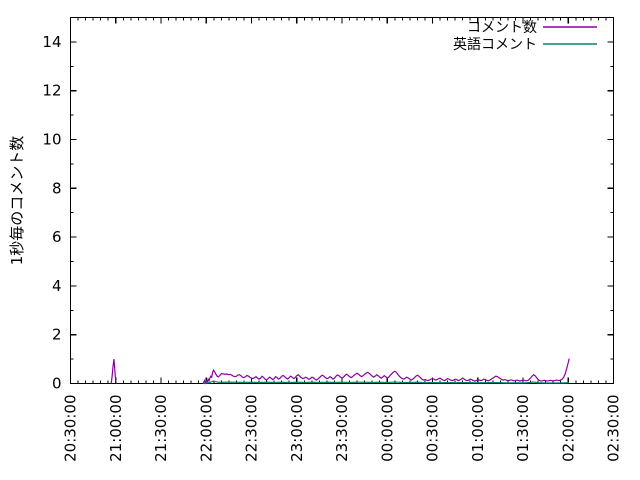  What do you see at coordinates (57, 335) in the screenshot?
I see `y-tick-label: 2` at bounding box center [57, 335].